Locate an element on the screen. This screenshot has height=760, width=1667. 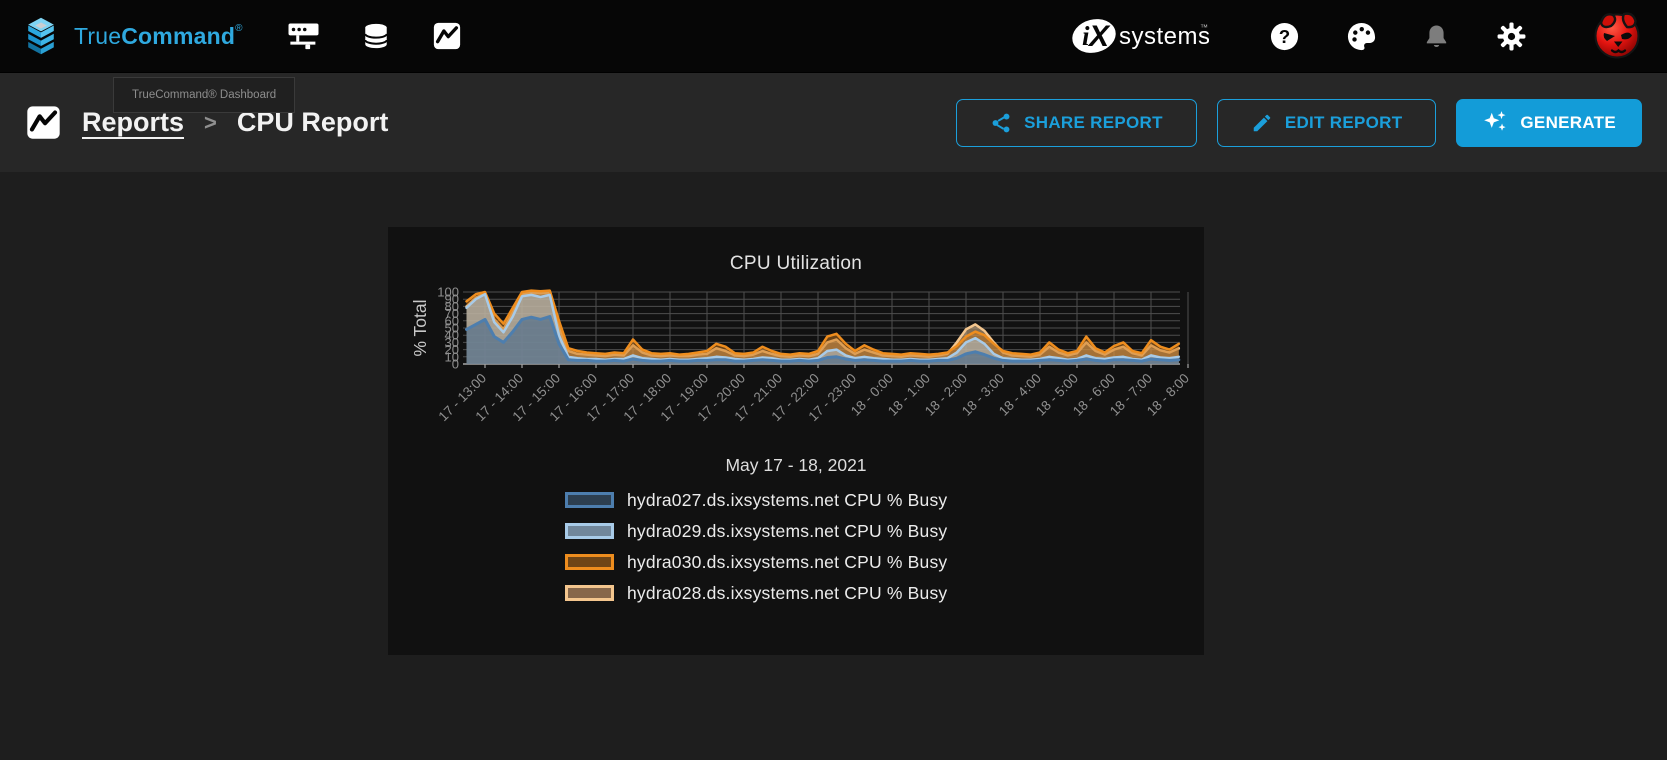
ixsystems-logo: i X systems ™ is located at coordinates (1138, 36).